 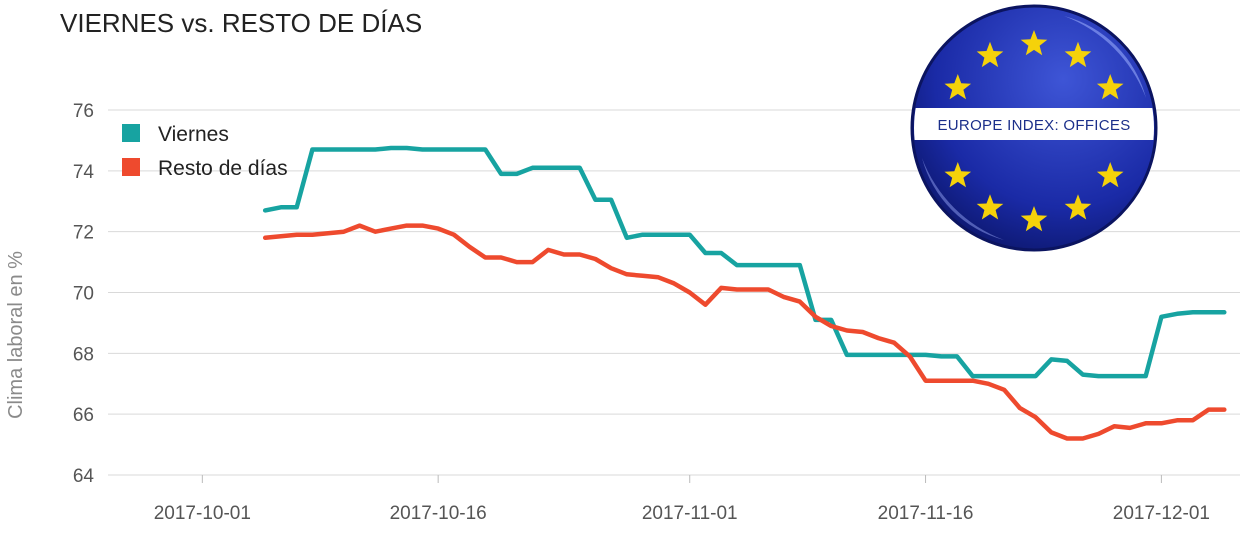 I want to click on y-tick-label: 68, so click(x=83, y=354).